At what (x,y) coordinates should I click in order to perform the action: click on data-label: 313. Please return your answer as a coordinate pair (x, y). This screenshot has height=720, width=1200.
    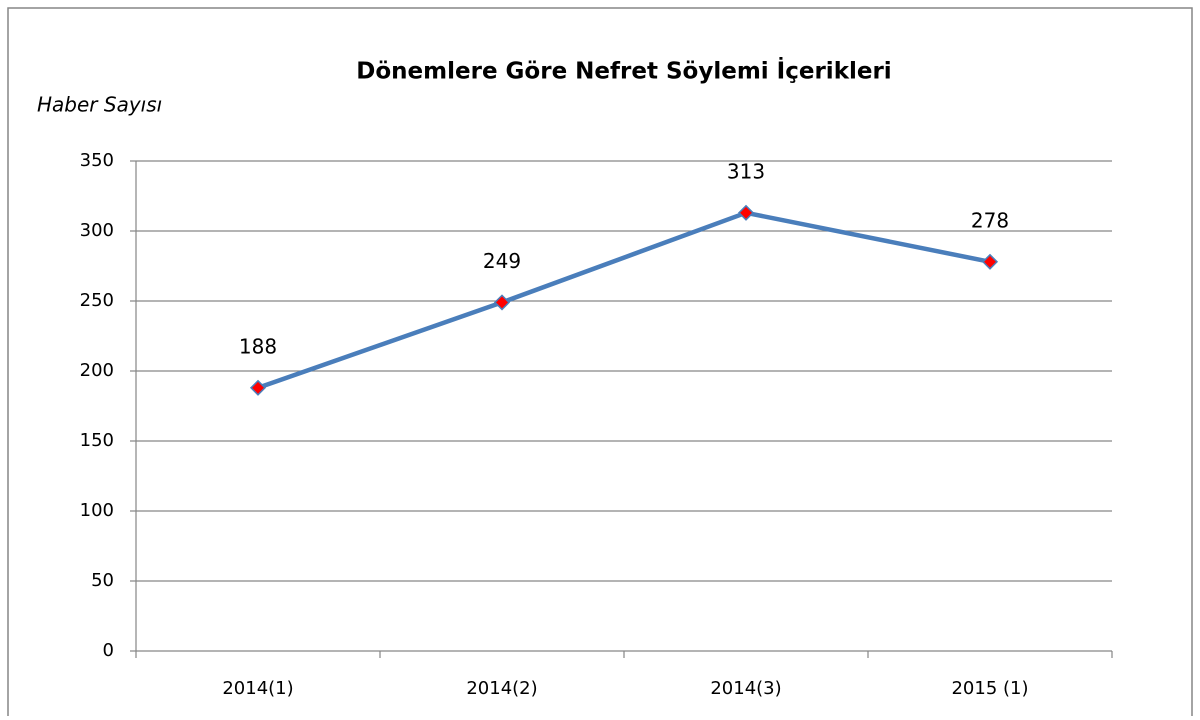
    Looking at the image, I should click on (746, 171).